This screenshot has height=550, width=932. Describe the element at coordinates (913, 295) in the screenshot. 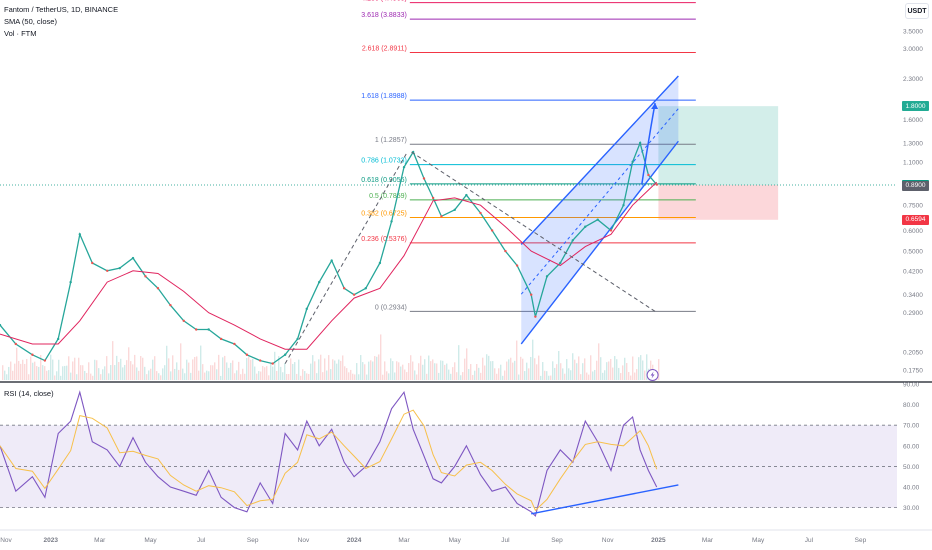

I see `price-tick-label: 0.3400` at that location.